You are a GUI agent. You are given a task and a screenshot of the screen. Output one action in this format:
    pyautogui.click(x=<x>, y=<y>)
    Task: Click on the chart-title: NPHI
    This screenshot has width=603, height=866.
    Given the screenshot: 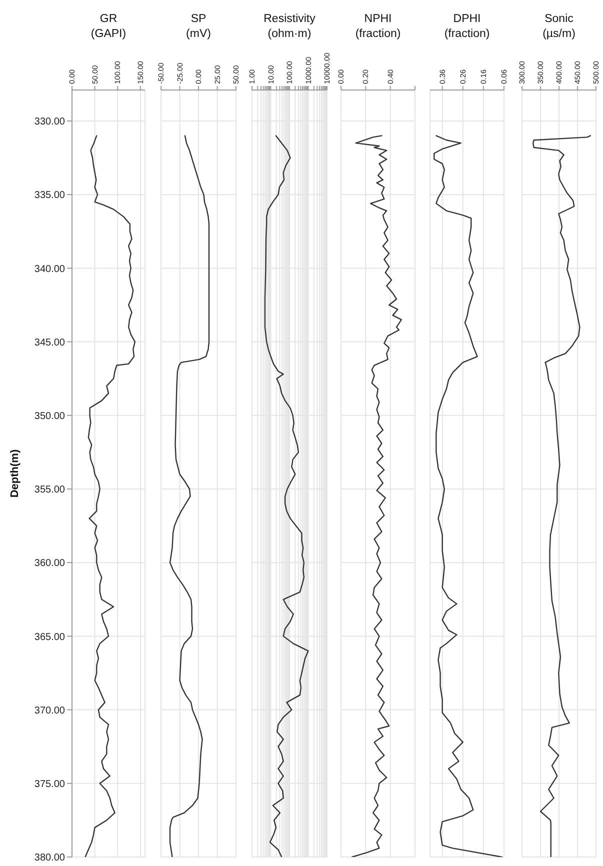 What is the action you would take?
    pyautogui.click(x=378, y=19)
    